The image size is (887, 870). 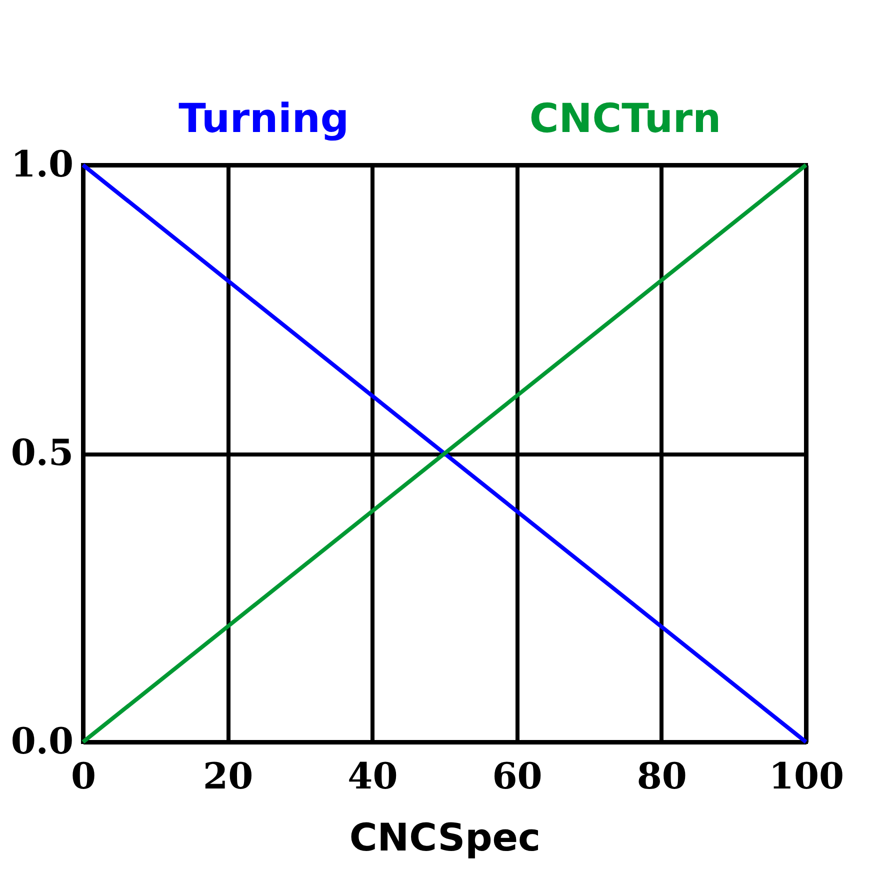 I want to click on x-tick-label: 80, so click(x=661, y=777).